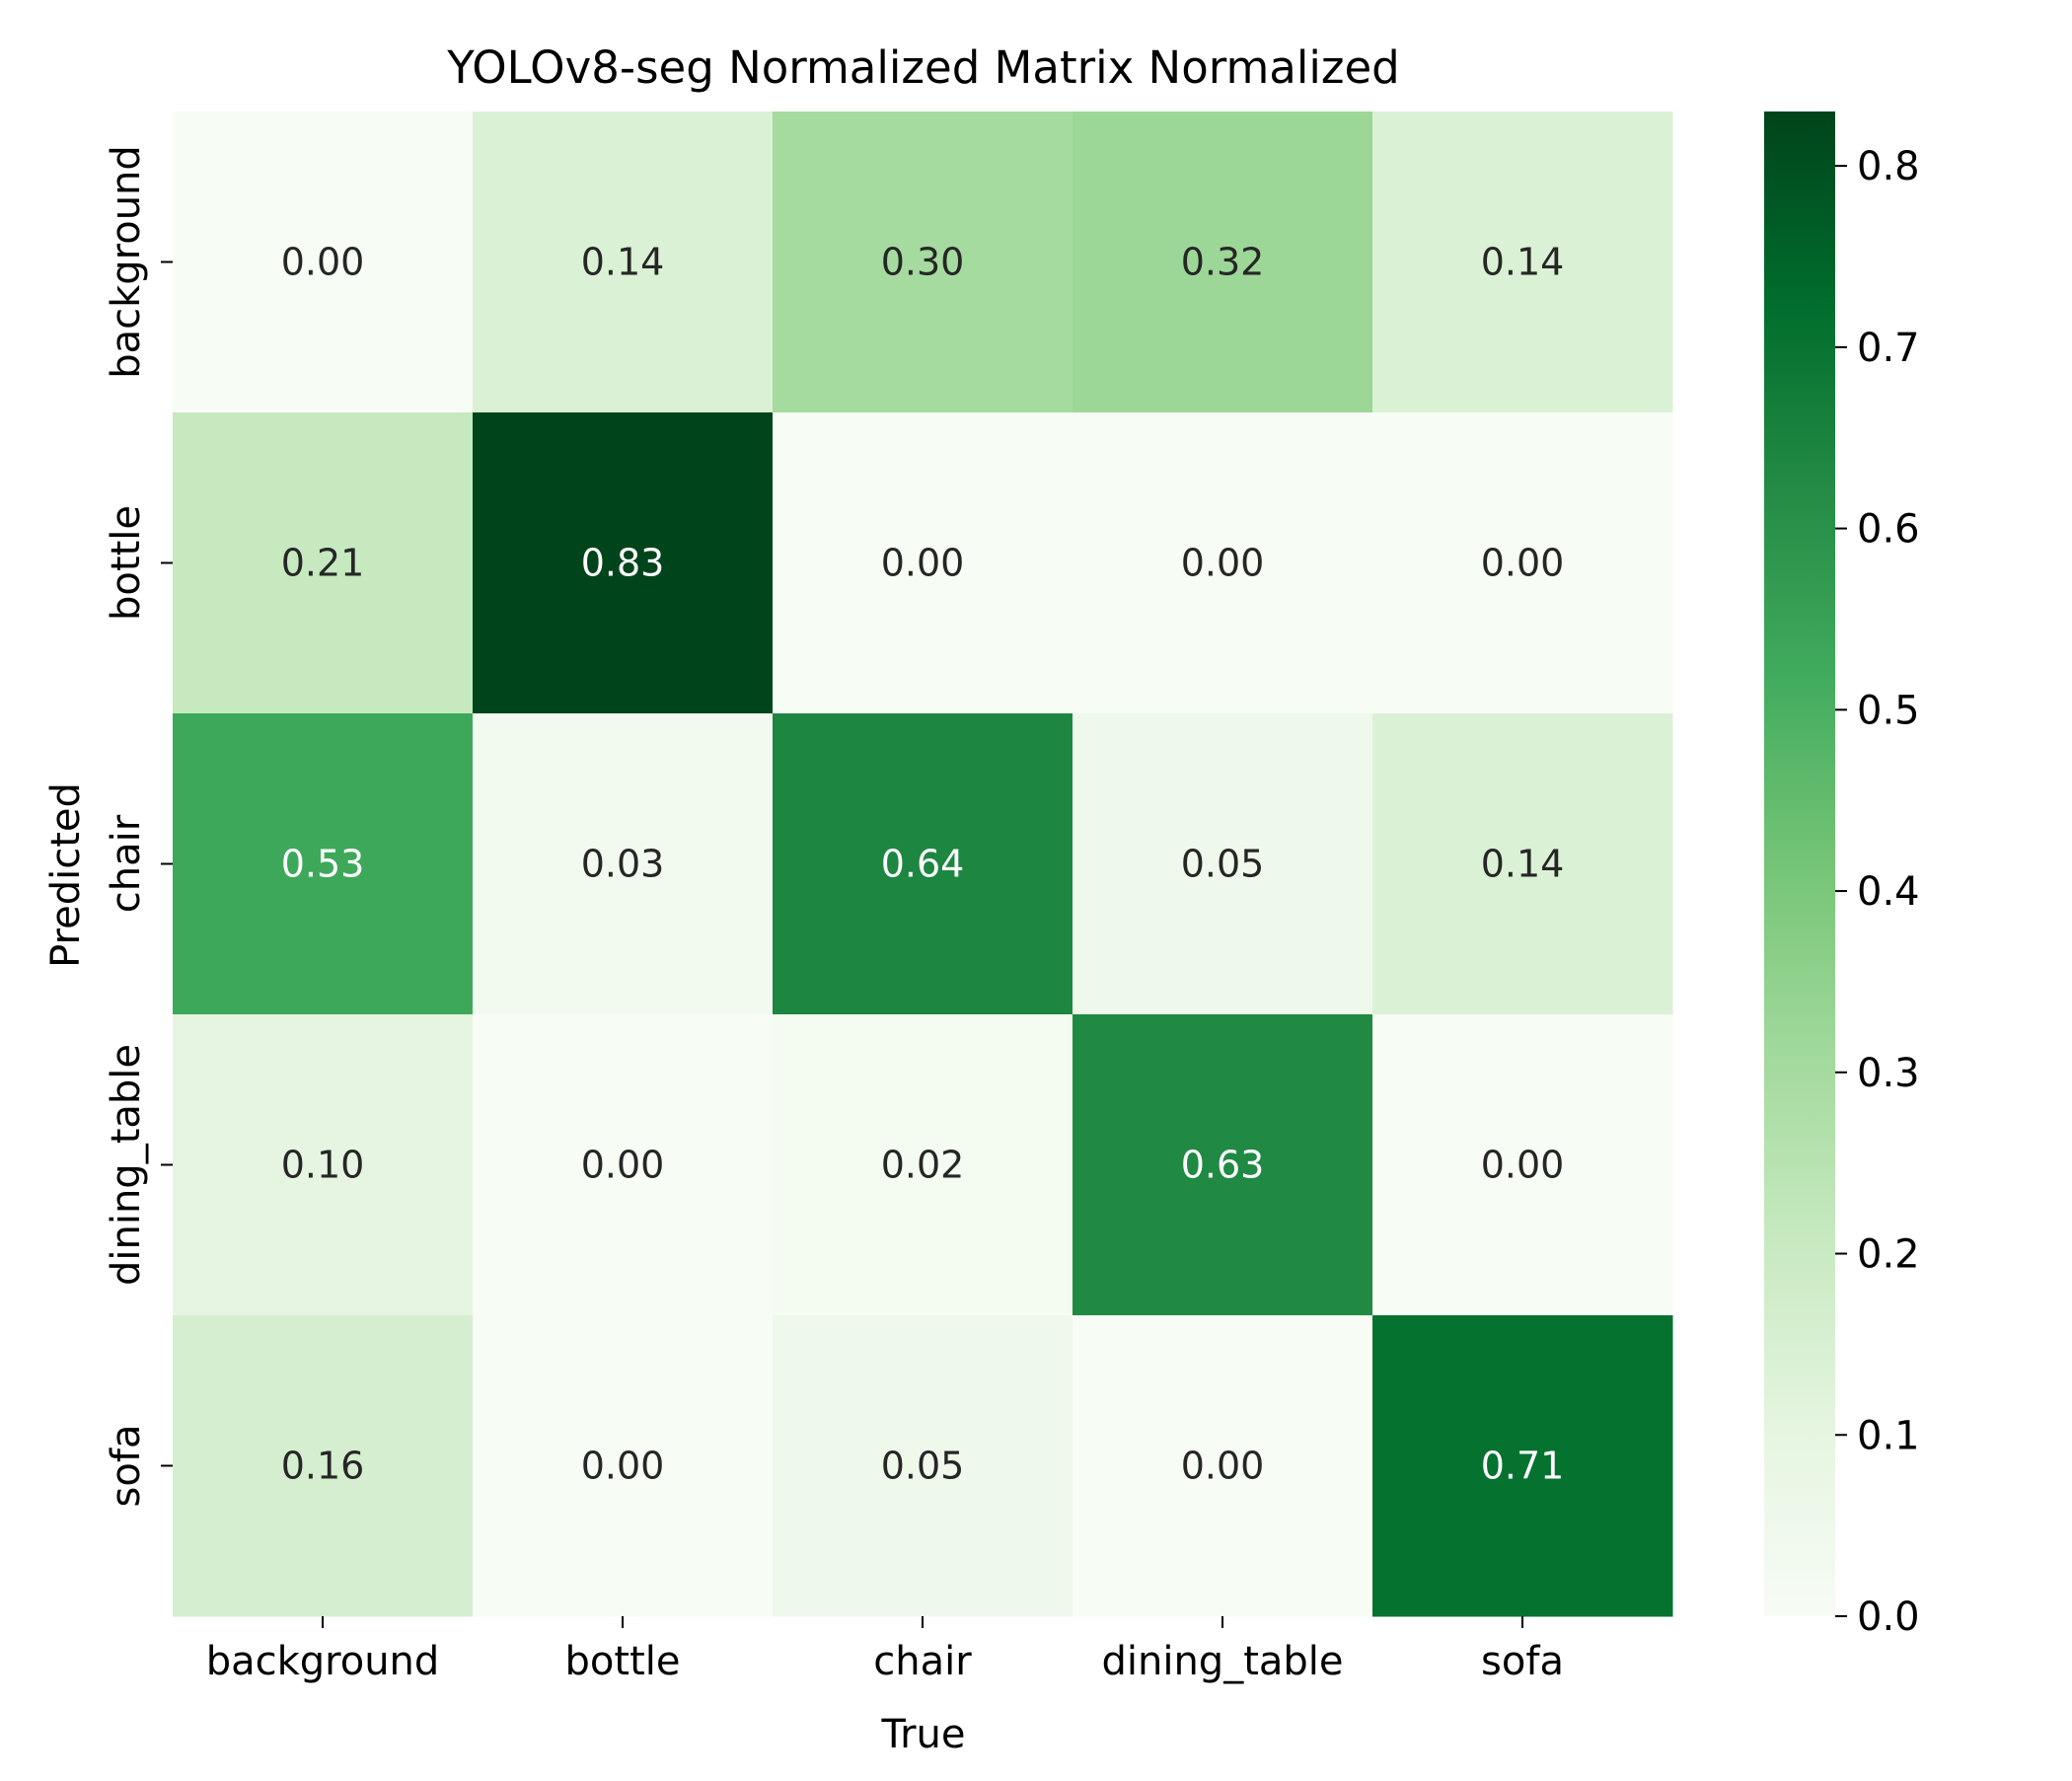  What do you see at coordinates (1222, 1662) in the screenshot?
I see `x-tick-label: dining_table` at bounding box center [1222, 1662].